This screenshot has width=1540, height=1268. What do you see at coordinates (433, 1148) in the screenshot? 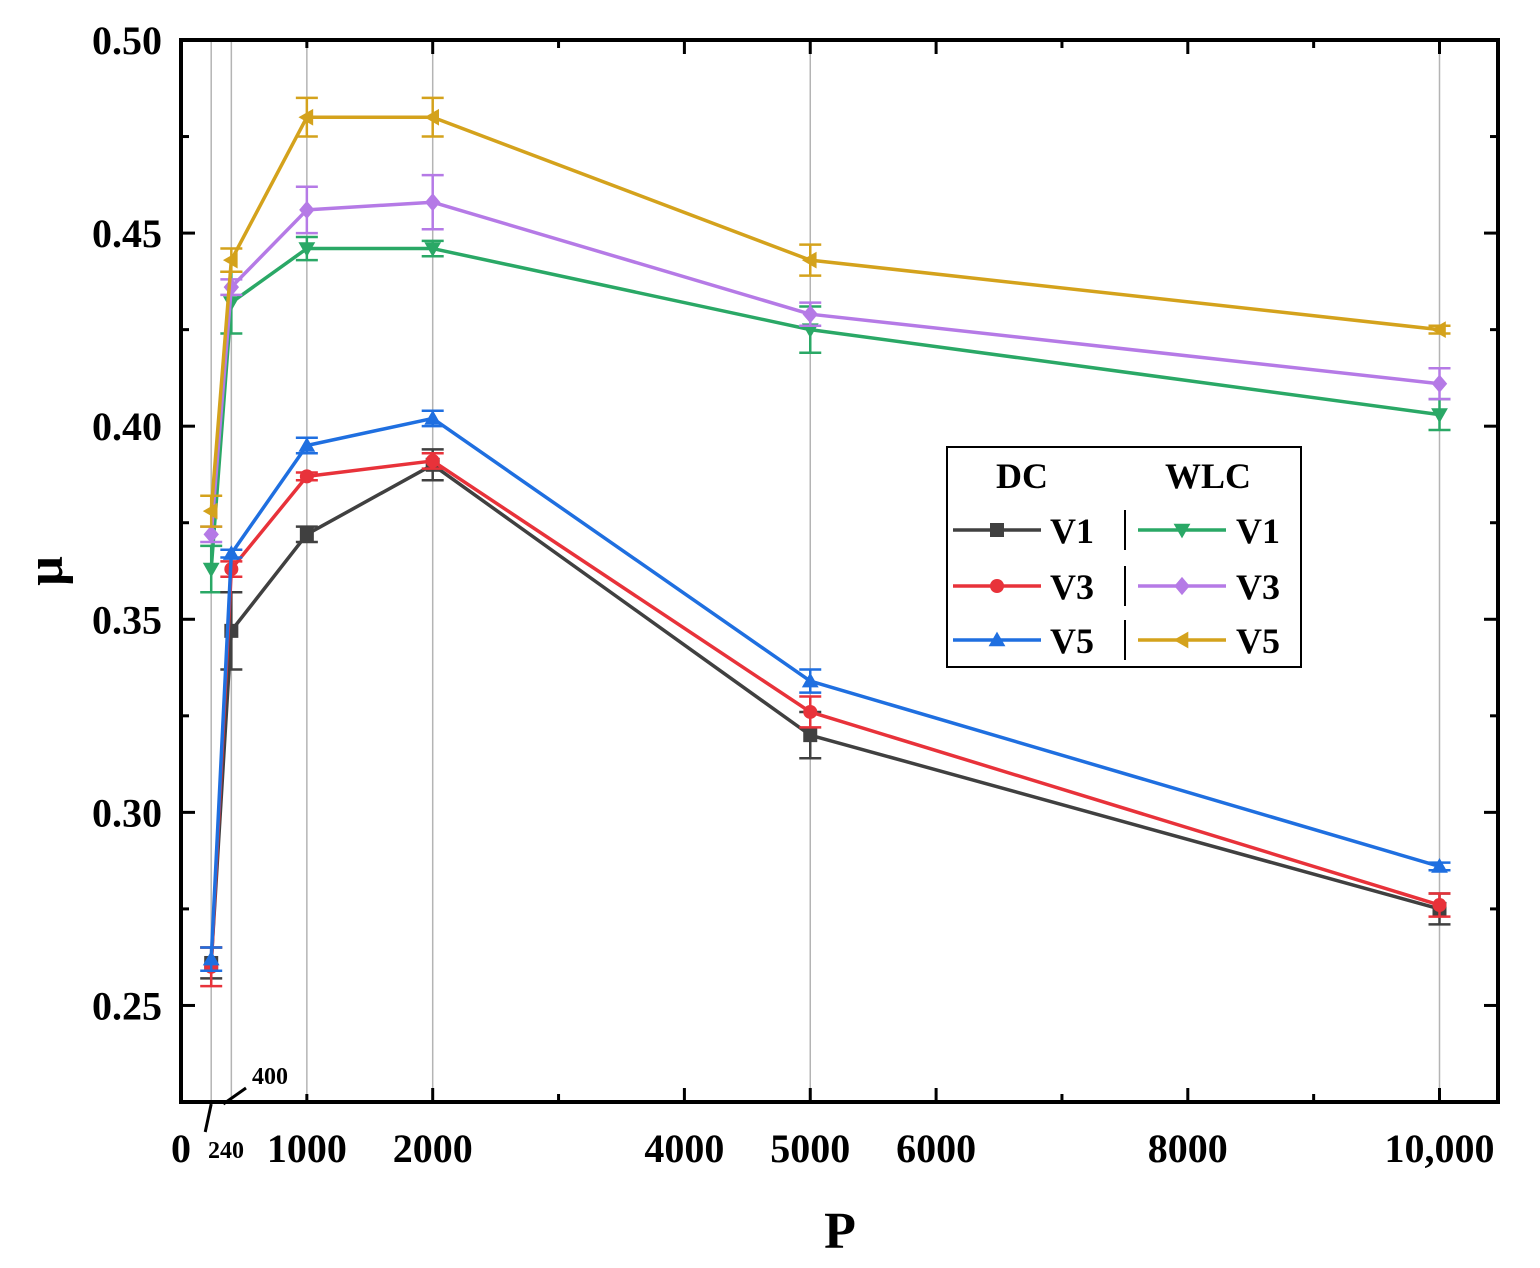
I see `x-tick-label: 2000` at bounding box center [433, 1148].